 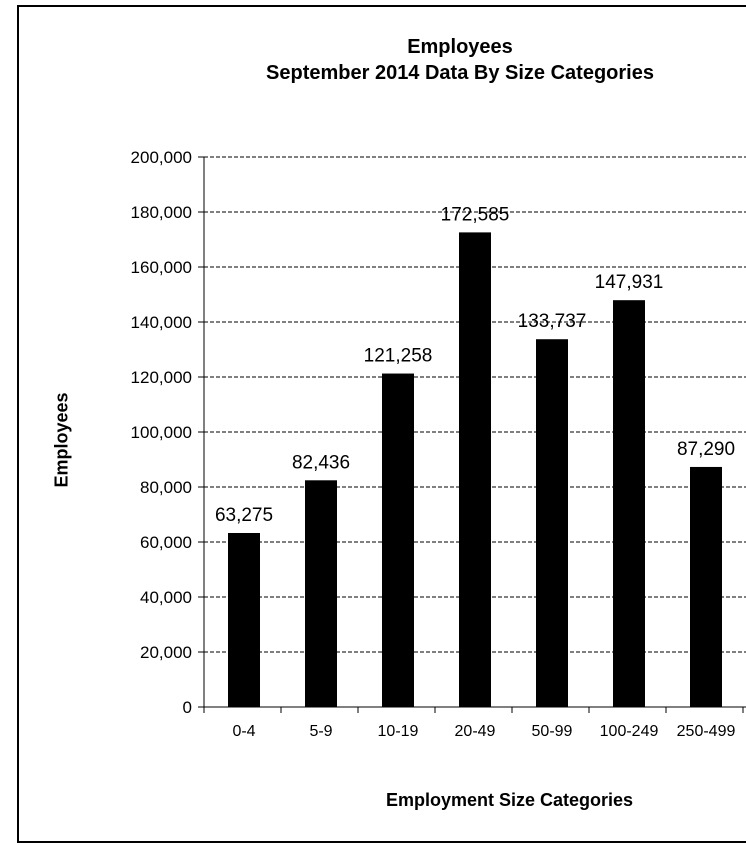 I want to click on data-label: 82,436, so click(x=321, y=462).